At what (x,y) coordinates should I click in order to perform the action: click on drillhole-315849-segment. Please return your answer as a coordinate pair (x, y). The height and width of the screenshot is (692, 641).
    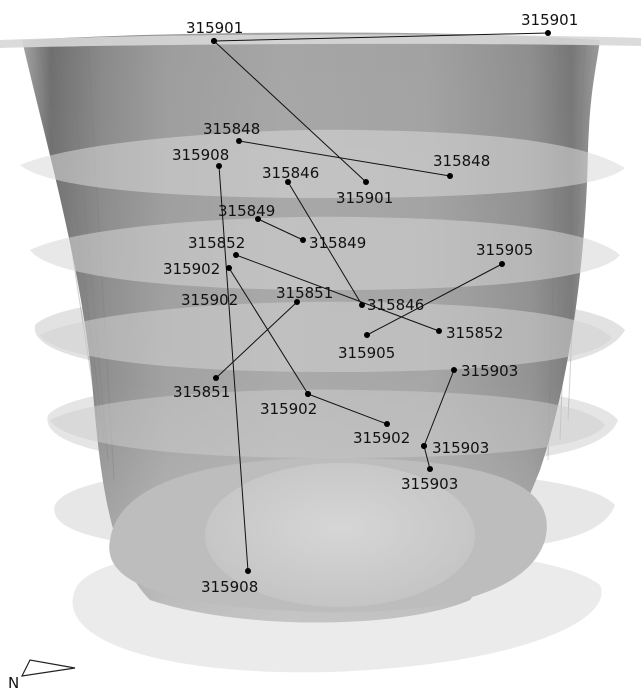
    Looking at the image, I should click on (280, 229).